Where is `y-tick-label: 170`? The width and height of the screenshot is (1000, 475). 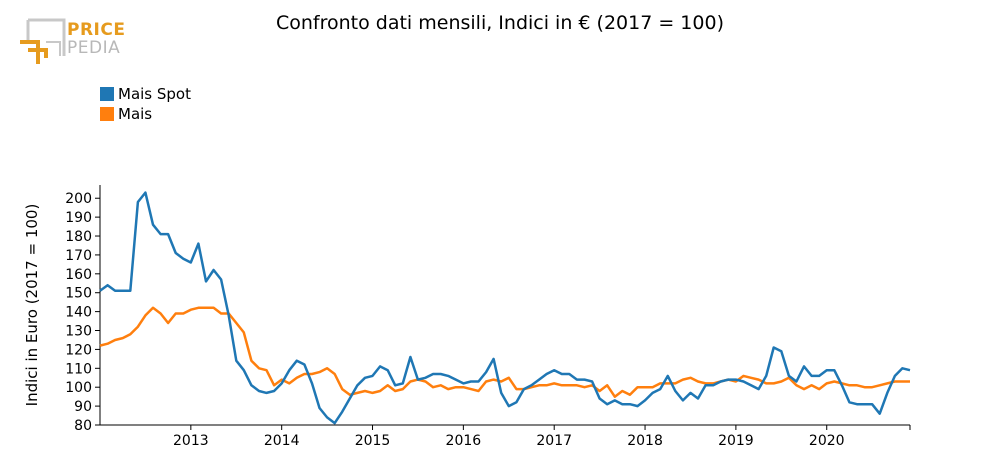 y-tick-label: 170 is located at coordinates (78, 256).